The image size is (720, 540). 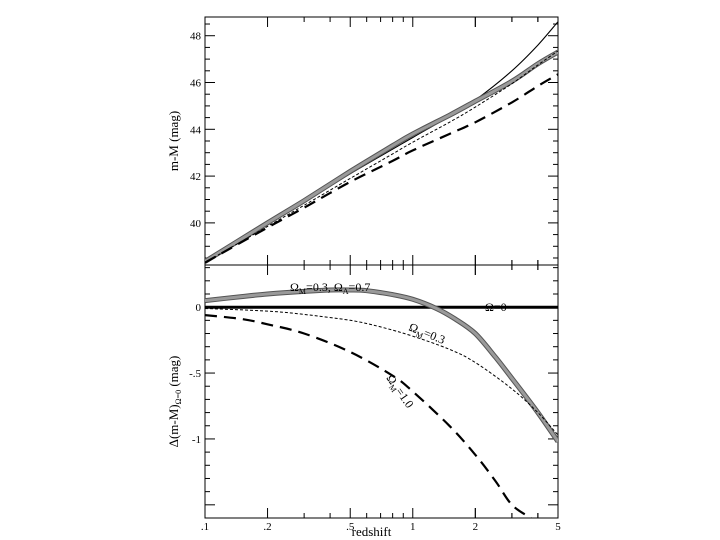 What do you see at coordinates (199, 308) in the screenshot?
I see `y-tick-label: 0` at bounding box center [199, 308].